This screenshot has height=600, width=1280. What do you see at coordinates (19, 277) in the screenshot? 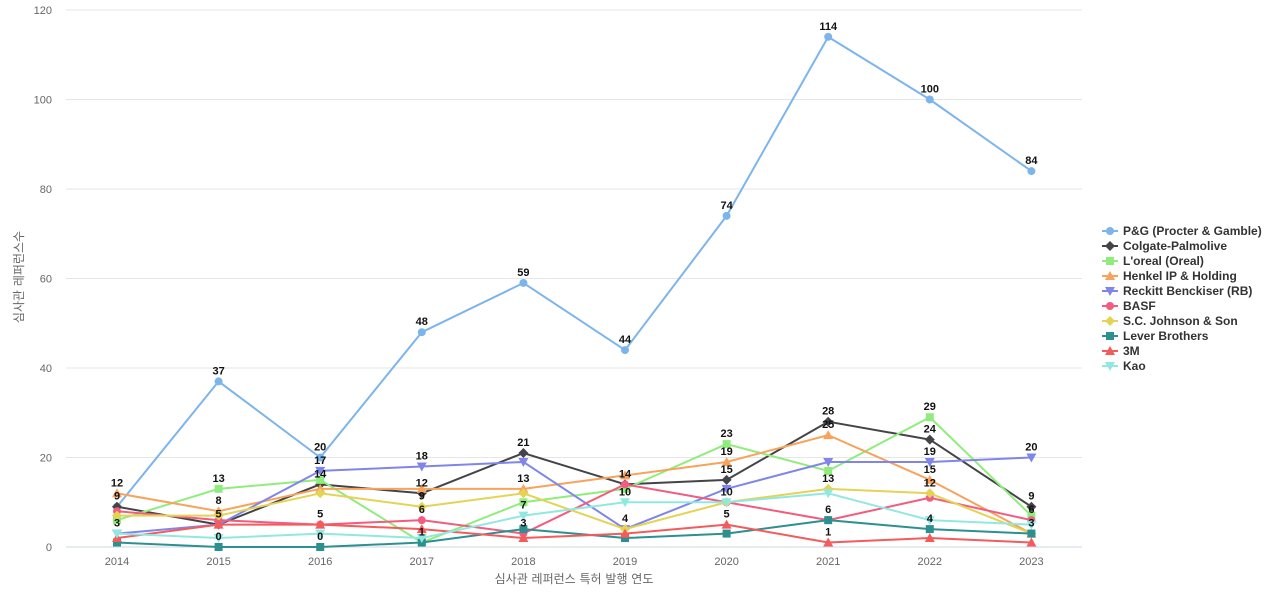
I see `y-axis-title: 심사관 레퍼런스수` at bounding box center [19, 277].